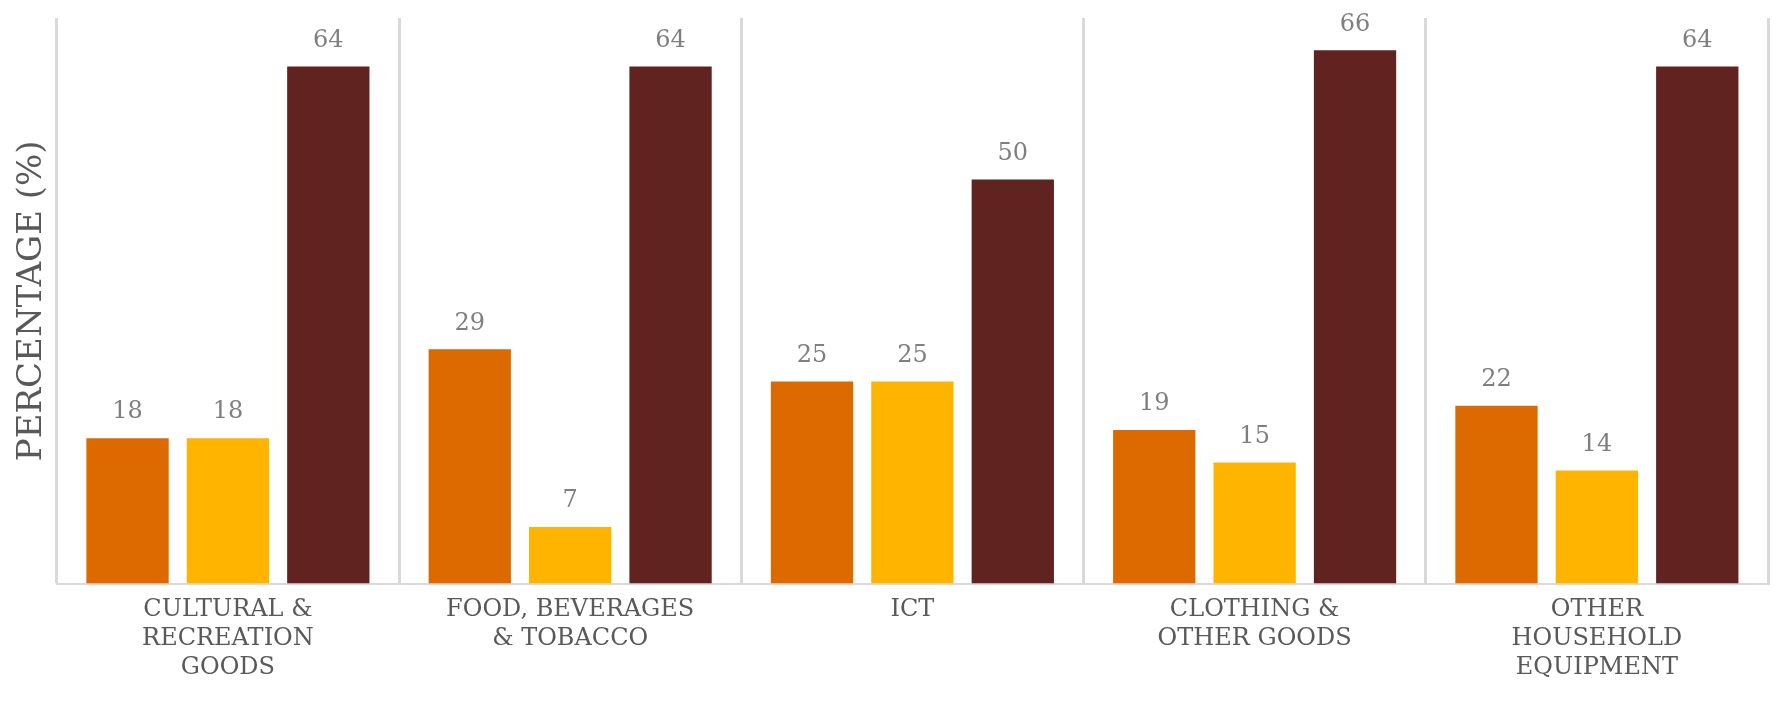 This screenshot has height=704, width=1789. Describe the element at coordinates (1597, 442) in the screenshot. I see `data-label: 14` at that location.